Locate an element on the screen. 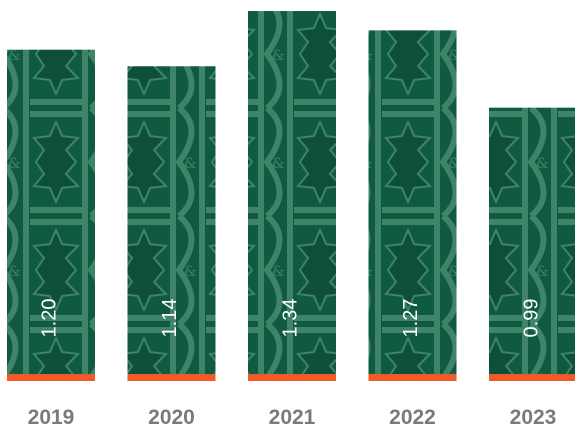  value-label: 1.27 is located at coordinates (411, 318).